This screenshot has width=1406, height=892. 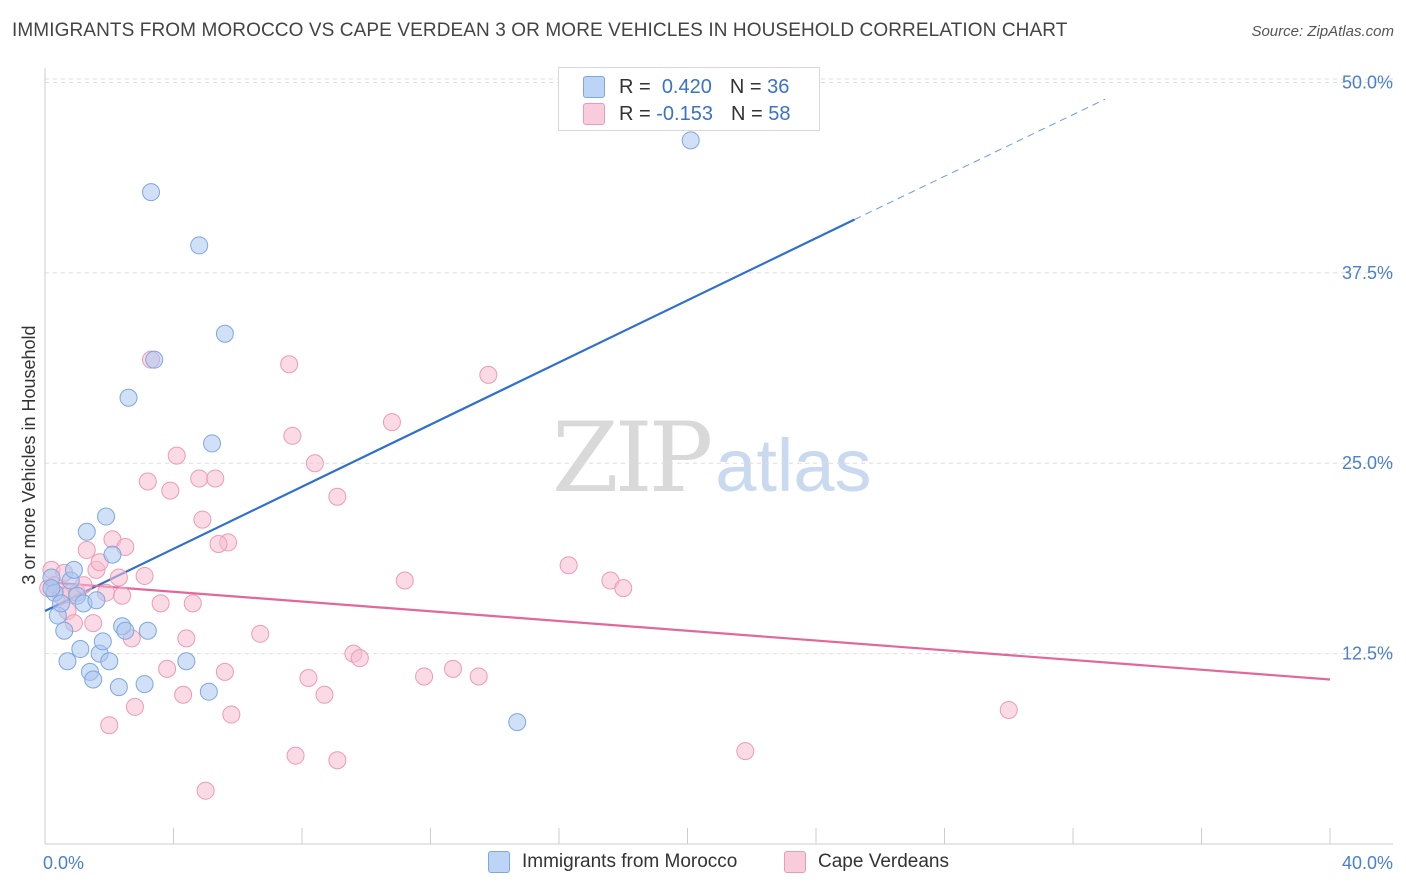 I want to click on legend-item-morocco: Immigrants from Morocco, so click(x=612, y=862).